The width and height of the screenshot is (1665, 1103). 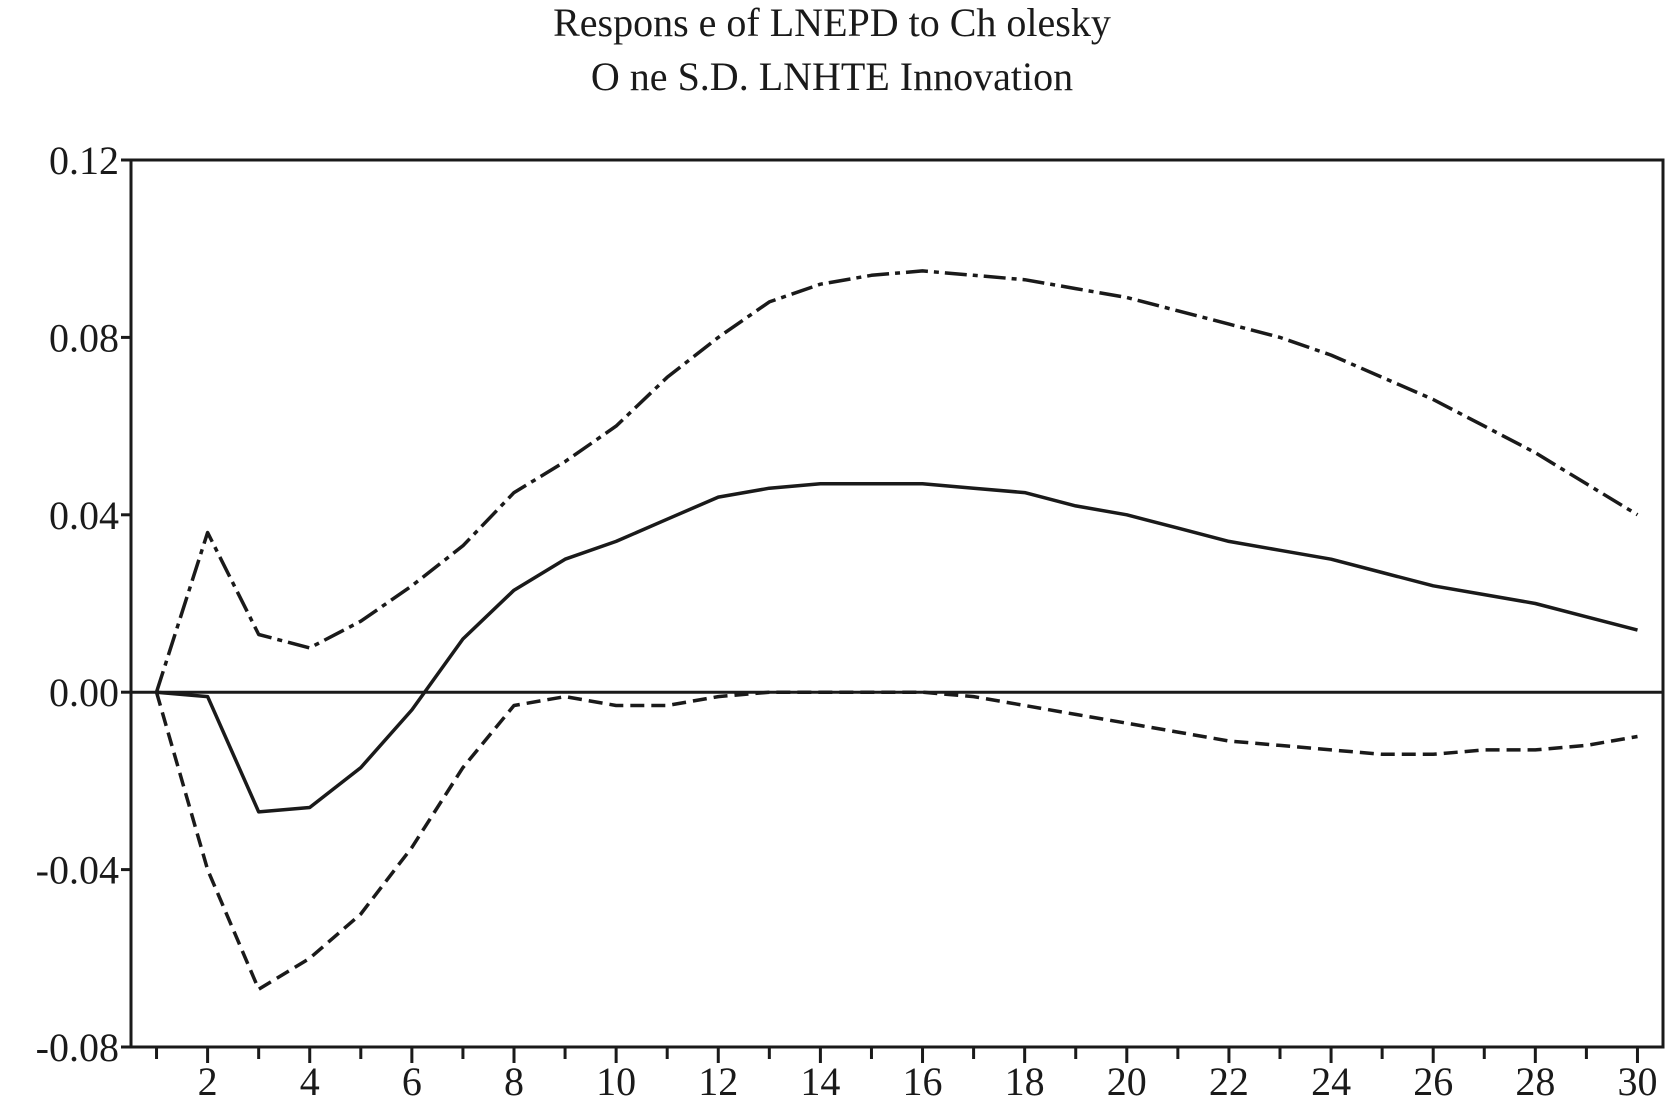 What do you see at coordinates (208, 1081) in the screenshot?
I see `x-tick-label: 2` at bounding box center [208, 1081].